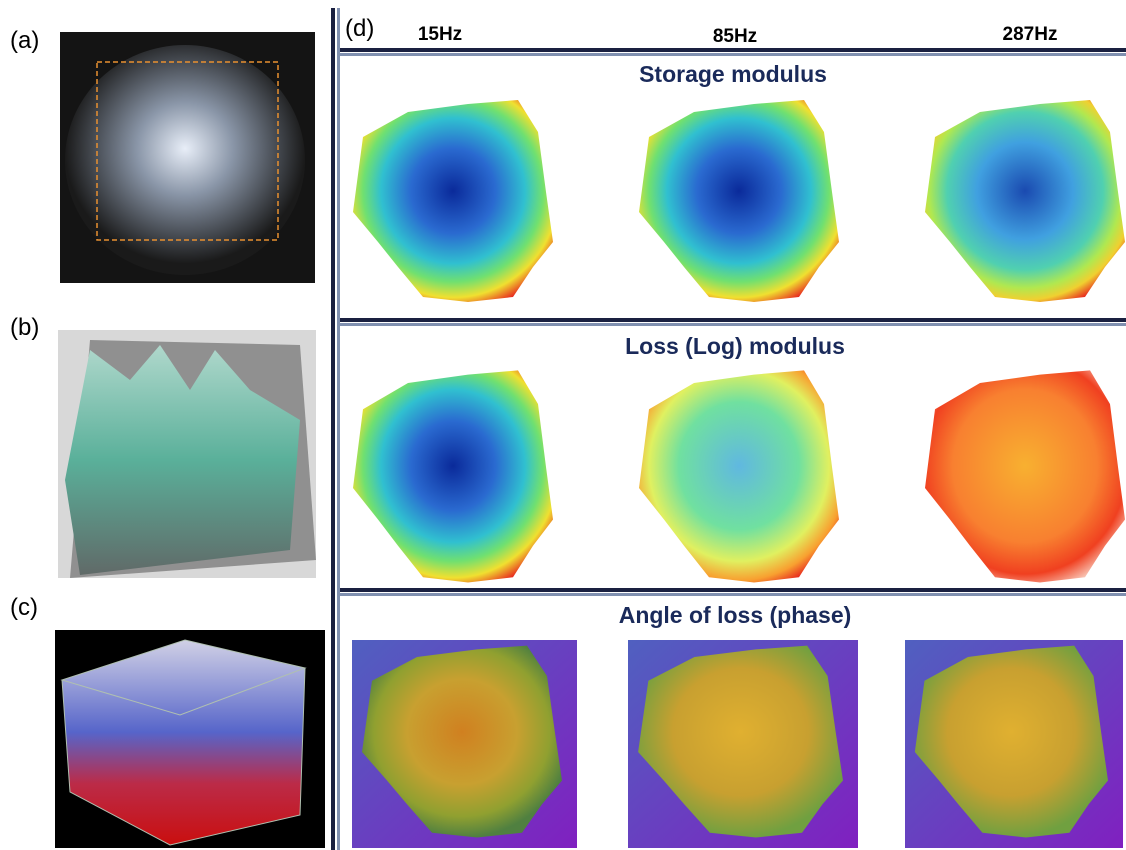 This screenshot has width=1126, height=850. Describe the element at coordinates (24, 327) in the screenshot. I see `panel-label: (b)` at that location.